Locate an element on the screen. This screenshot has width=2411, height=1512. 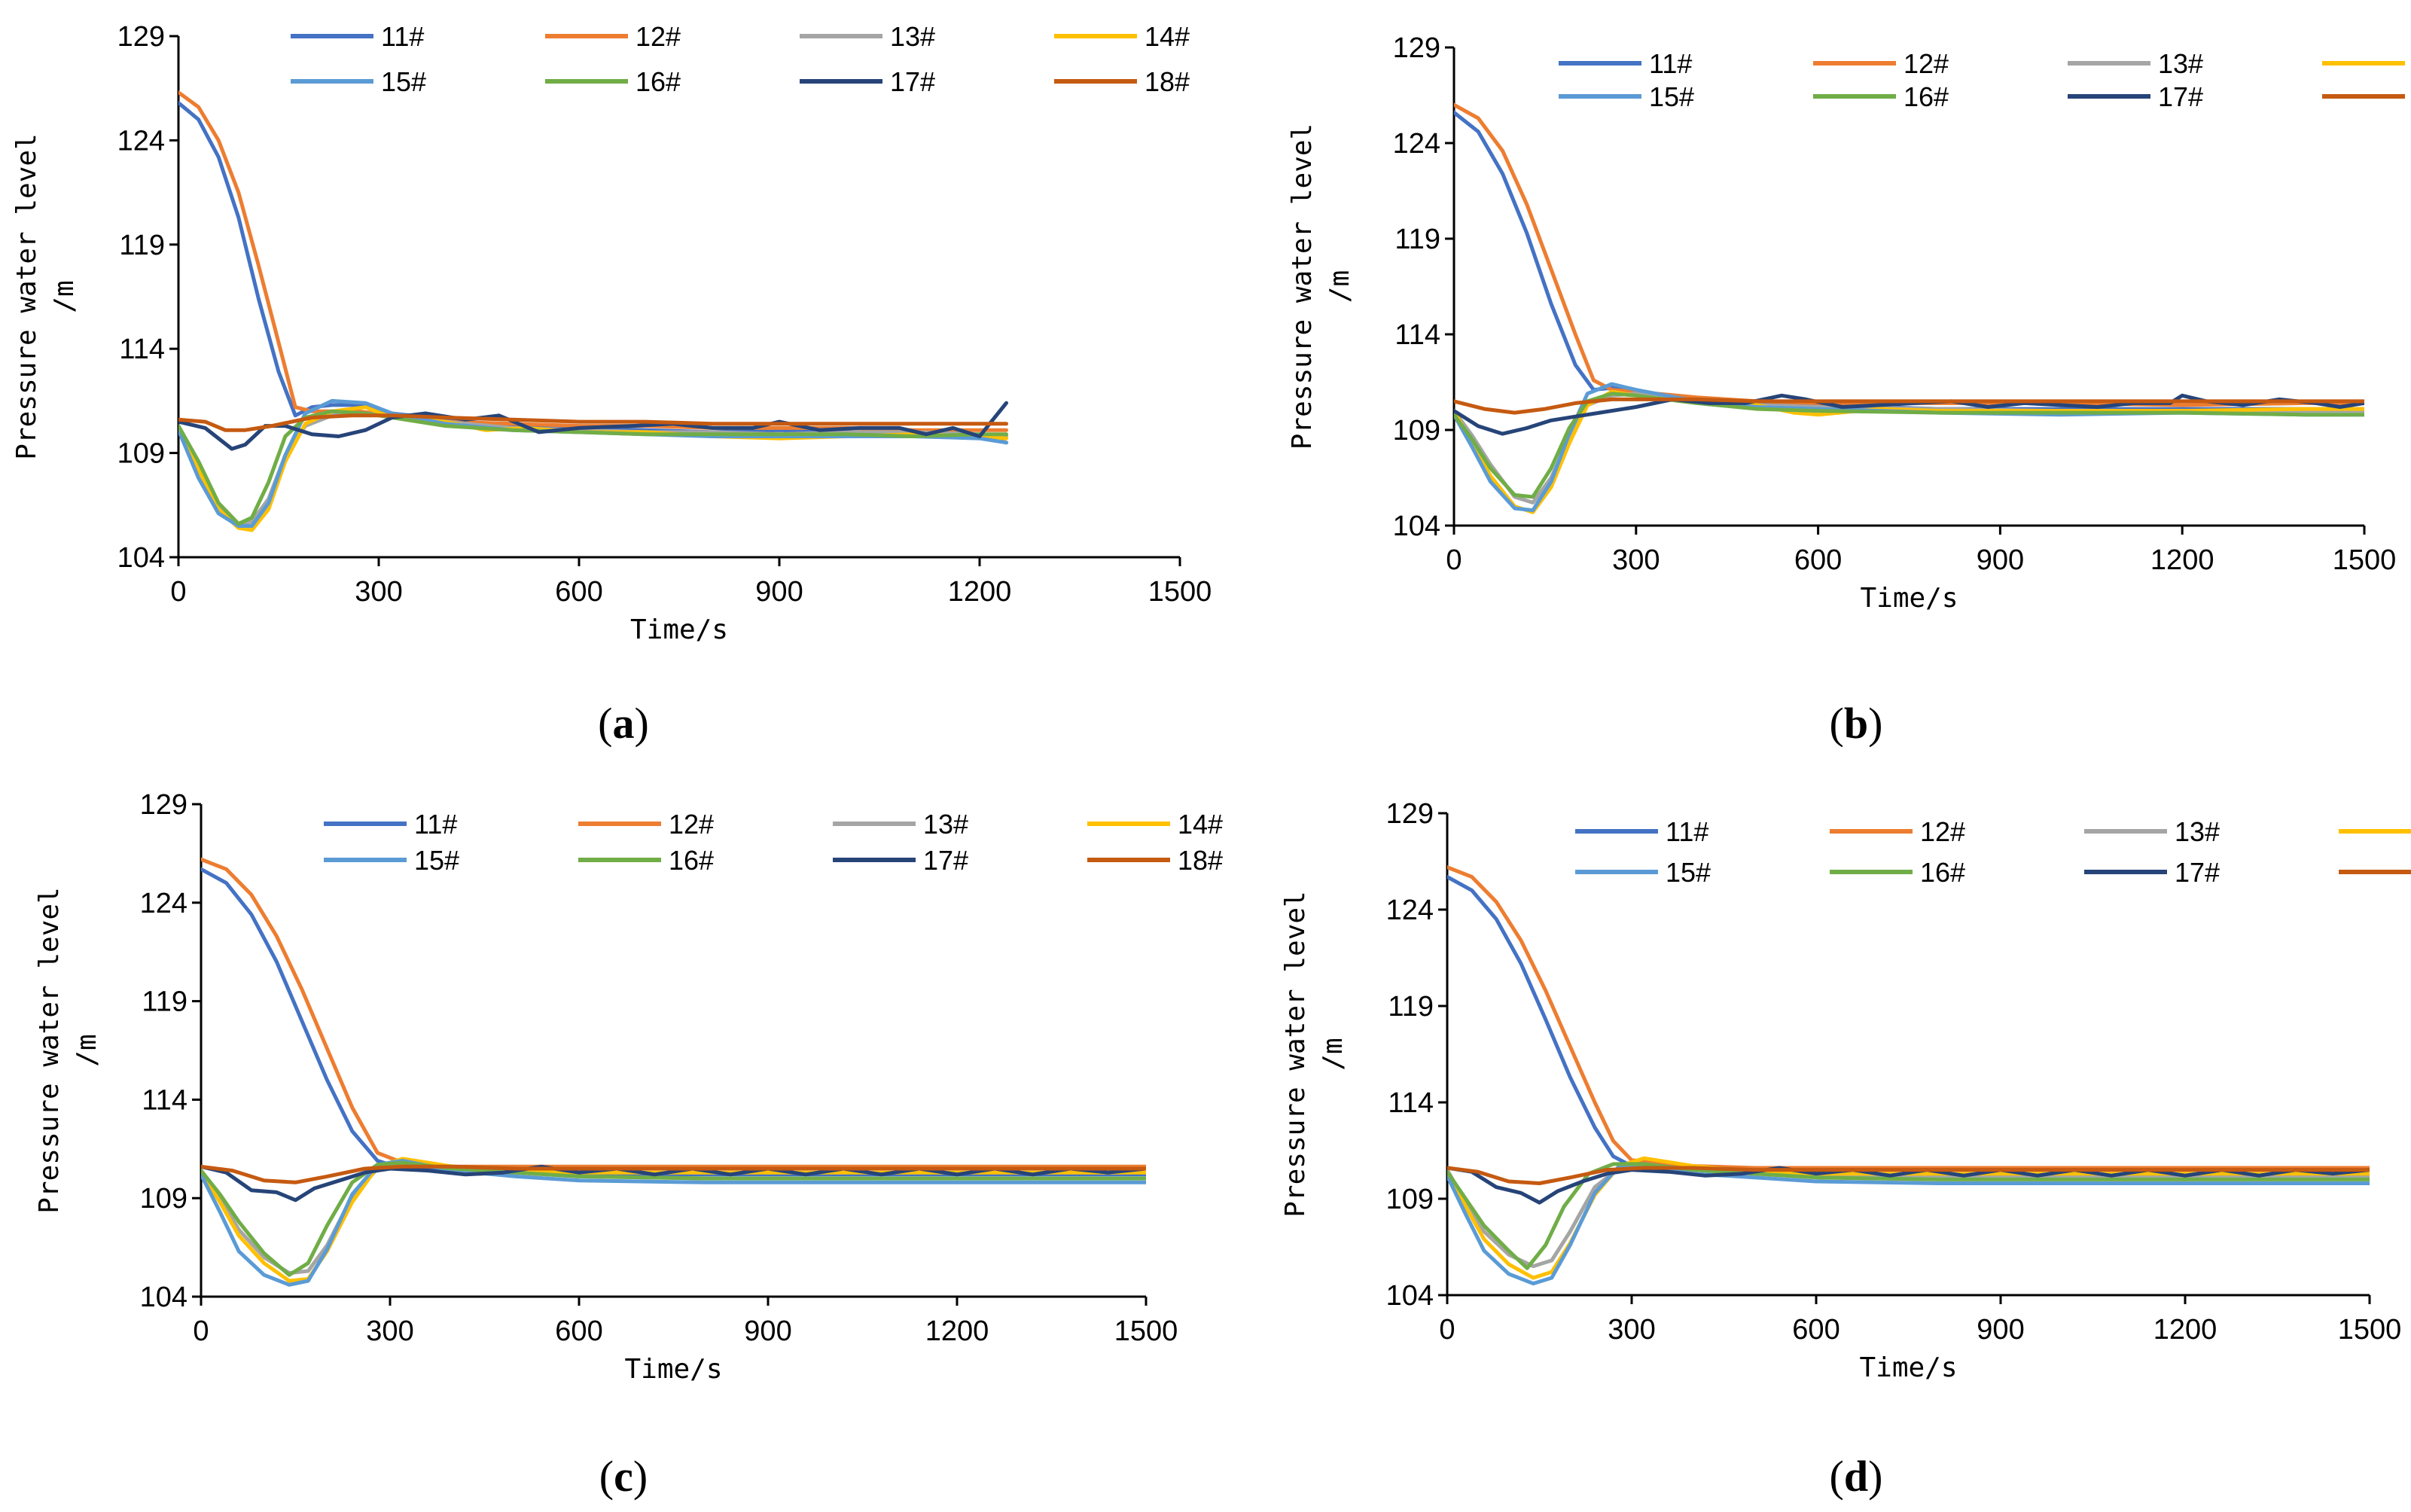
panel-caption: (b) is located at coordinates (1856, 723).